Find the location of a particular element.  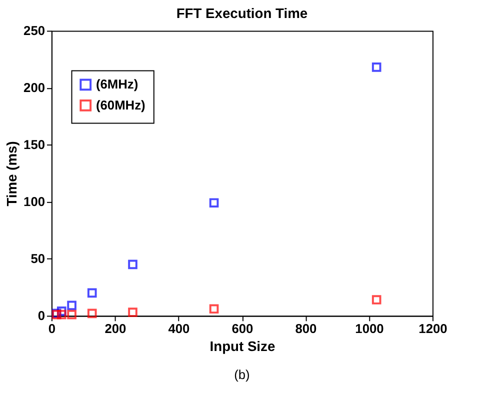

y-tick-label: 250 is located at coordinates (35, 30).